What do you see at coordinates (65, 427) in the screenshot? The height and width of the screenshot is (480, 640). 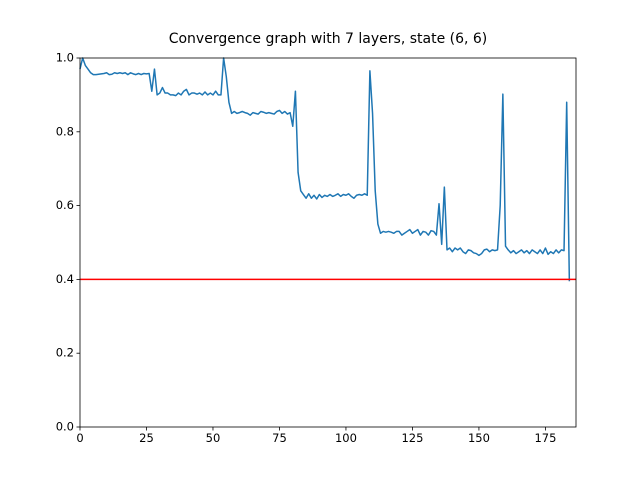 I see `y-tick-label: 0.0` at bounding box center [65, 427].